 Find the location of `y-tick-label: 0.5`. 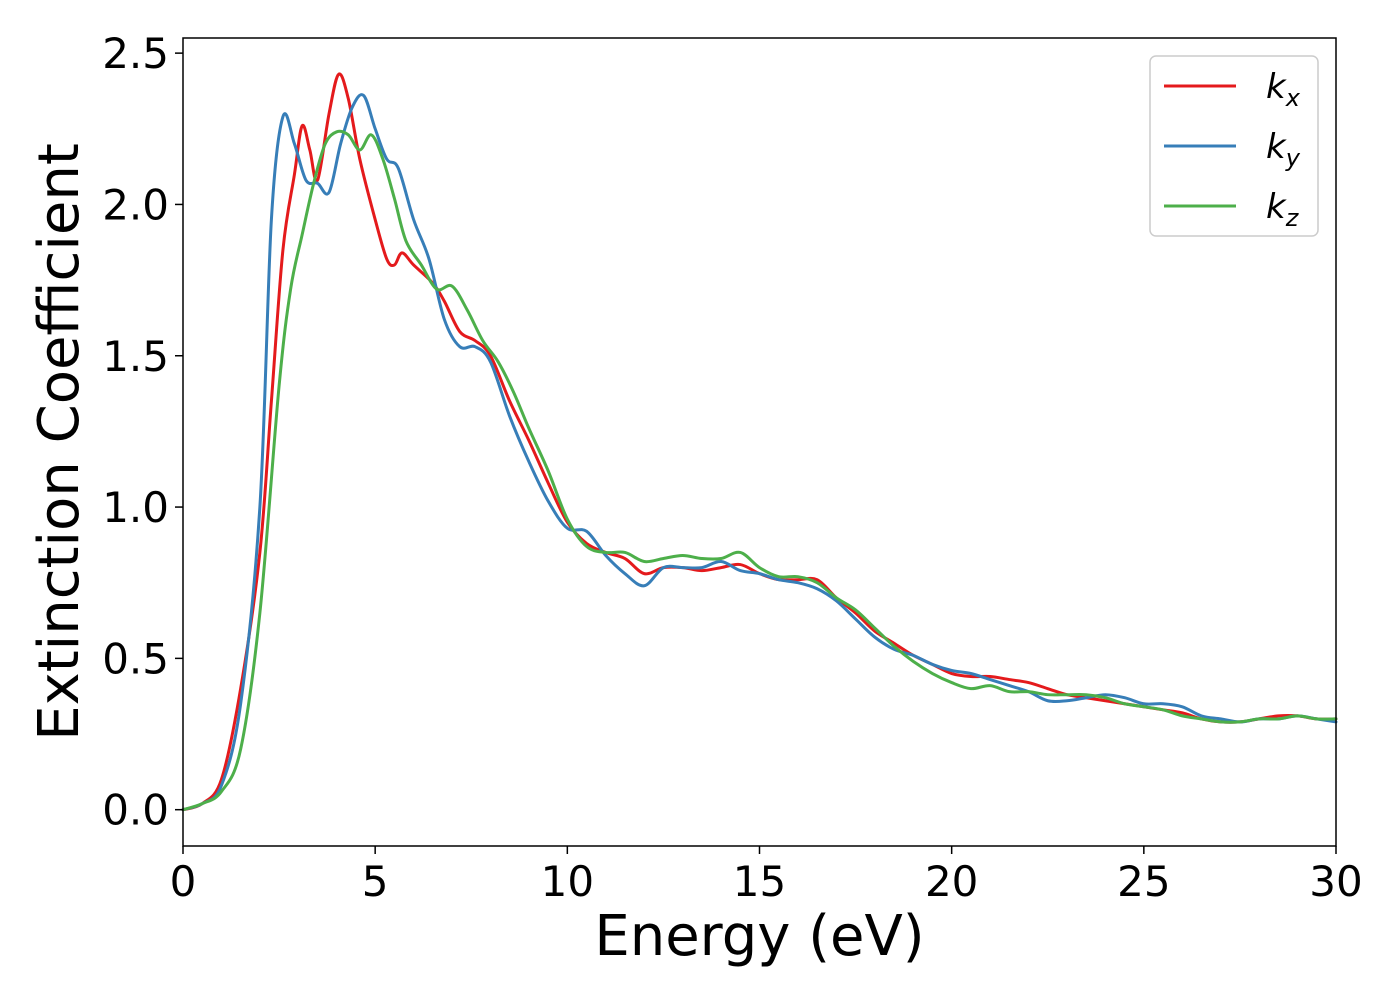

y-tick-label: 0.5 is located at coordinates (135, 658).